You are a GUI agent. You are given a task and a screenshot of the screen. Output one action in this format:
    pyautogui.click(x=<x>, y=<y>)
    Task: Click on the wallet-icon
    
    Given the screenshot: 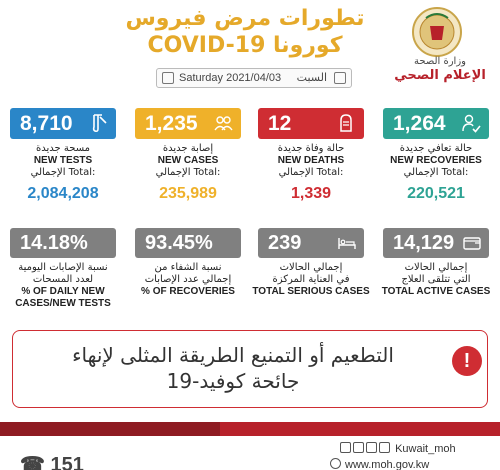 What is the action you would take?
    pyautogui.click(x=472, y=243)
    